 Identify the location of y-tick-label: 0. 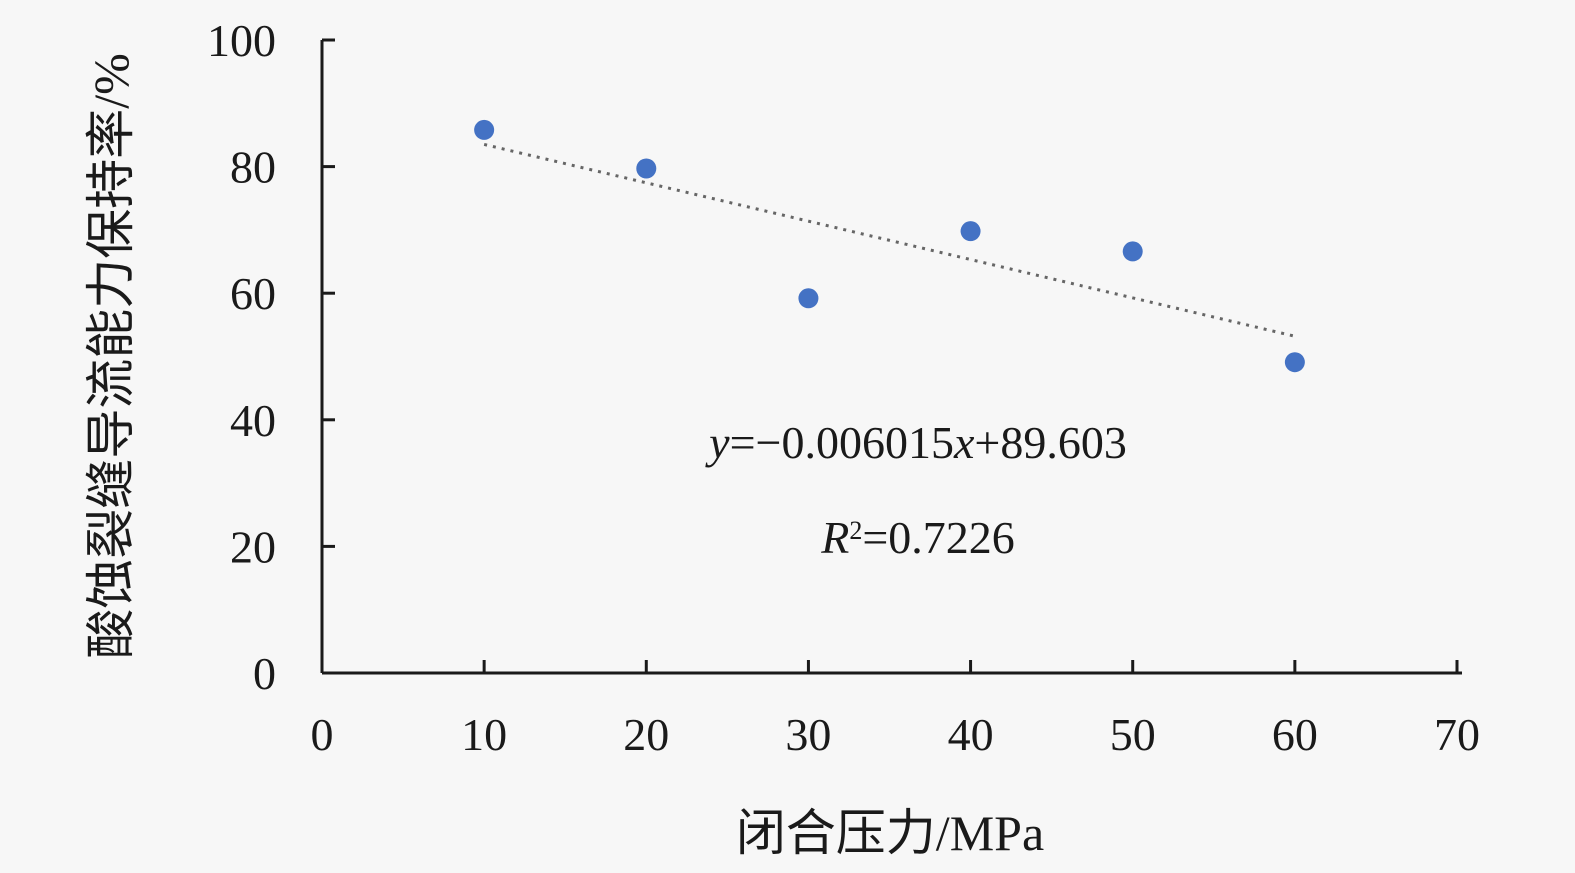
(264, 673).